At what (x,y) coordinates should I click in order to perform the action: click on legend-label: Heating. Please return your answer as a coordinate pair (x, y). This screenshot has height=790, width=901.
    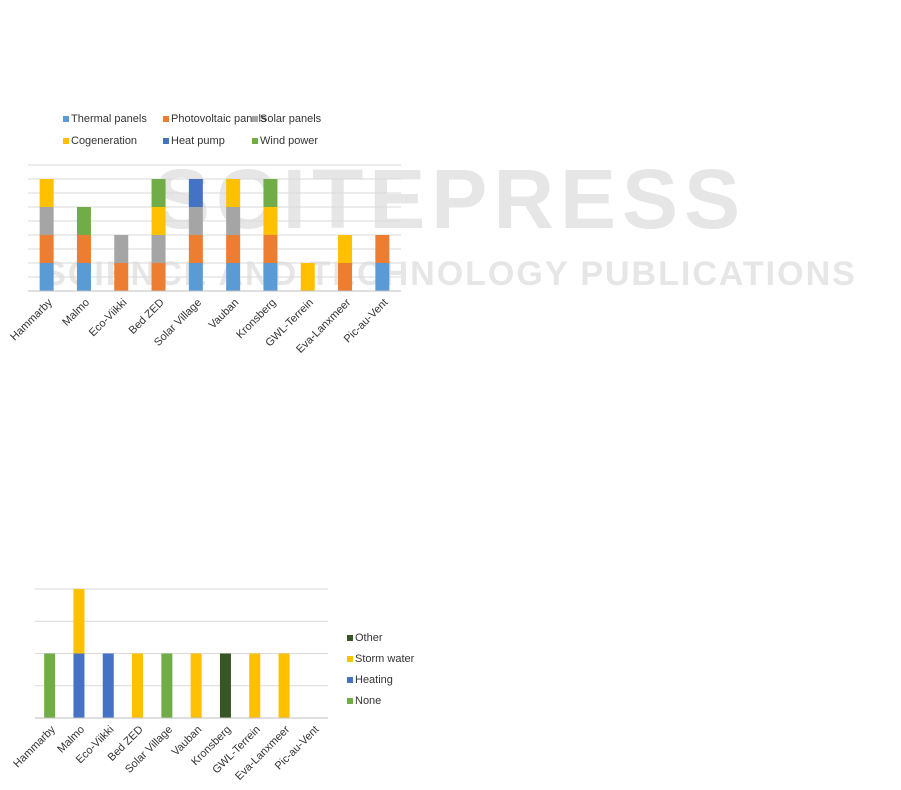
    Looking at the image, I should click on (374, 680).